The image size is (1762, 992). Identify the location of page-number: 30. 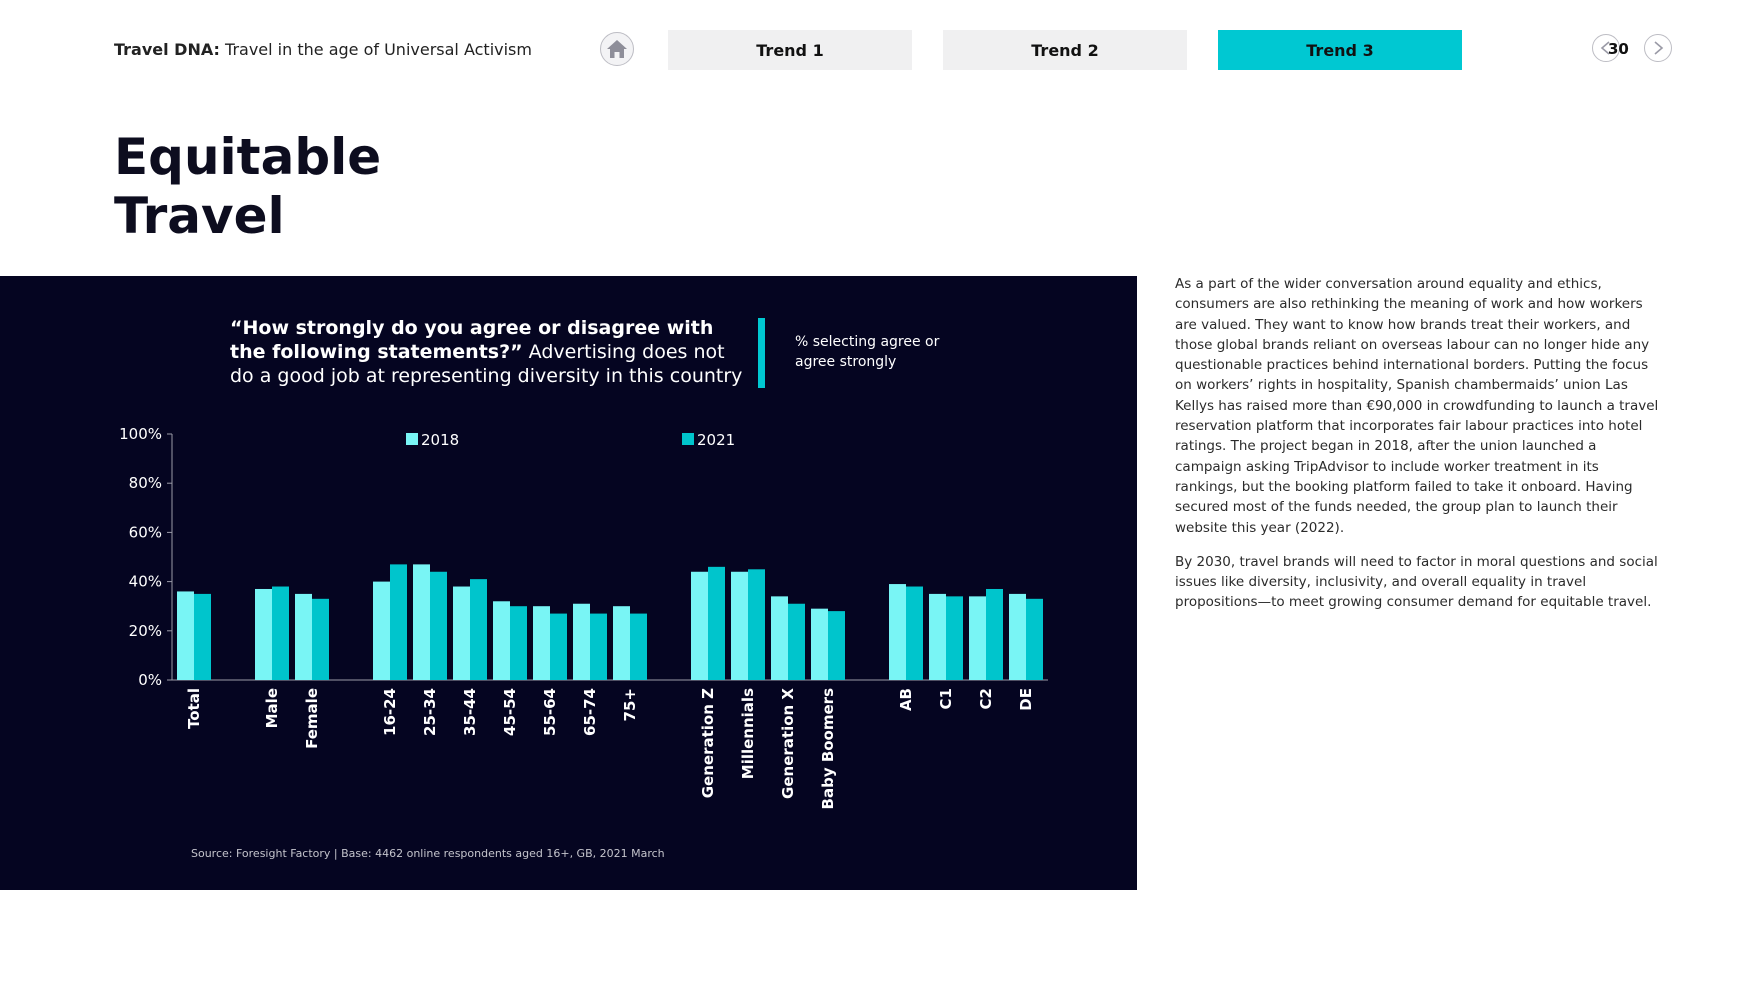
(1618, 49).